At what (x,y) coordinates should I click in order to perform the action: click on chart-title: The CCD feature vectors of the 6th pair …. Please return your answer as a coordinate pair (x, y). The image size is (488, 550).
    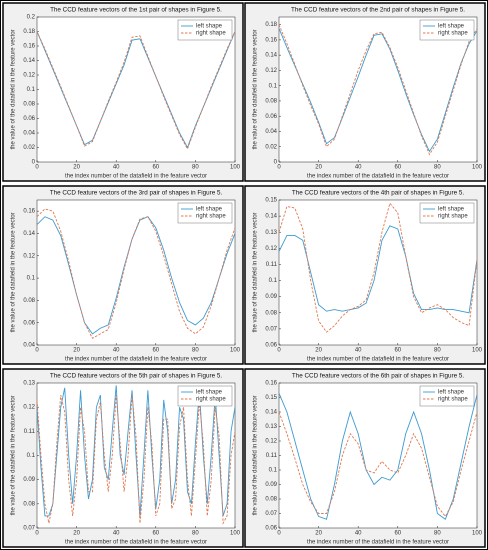
    Looking at the image, I should click on (378, 376).